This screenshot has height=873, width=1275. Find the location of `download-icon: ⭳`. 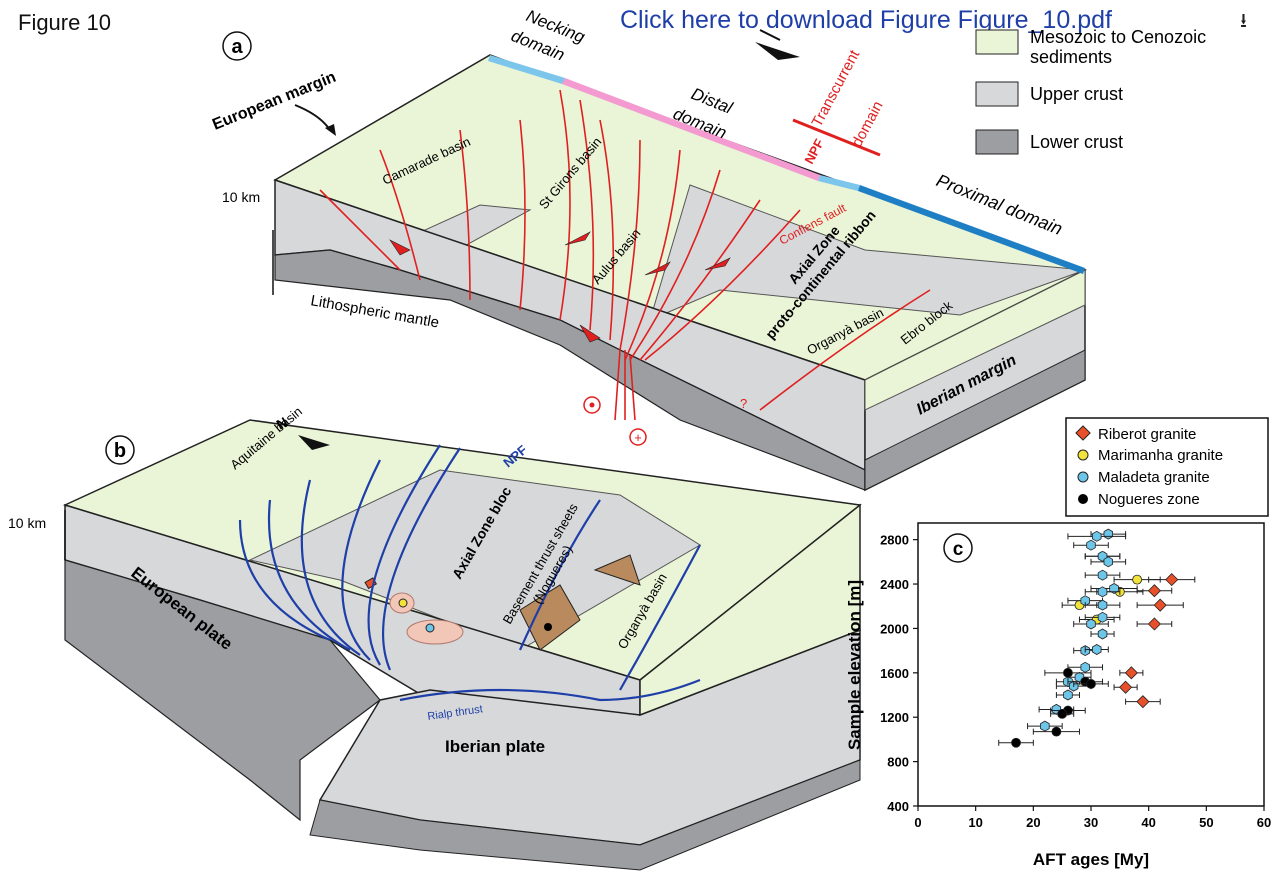

download-icon: ⭳ is located at coordinates (1243, 21).